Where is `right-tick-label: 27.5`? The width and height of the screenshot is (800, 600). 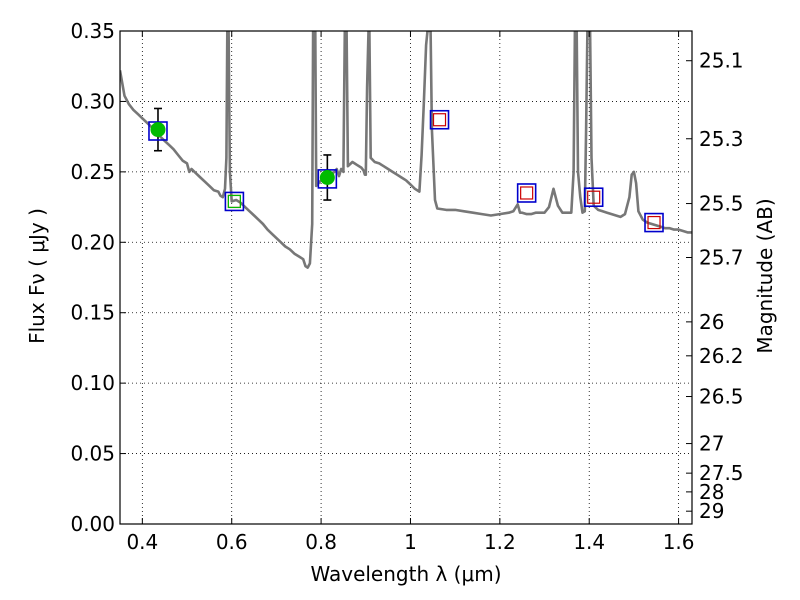 right-tick-label: 27.5 is located at coordinates (721, 473).